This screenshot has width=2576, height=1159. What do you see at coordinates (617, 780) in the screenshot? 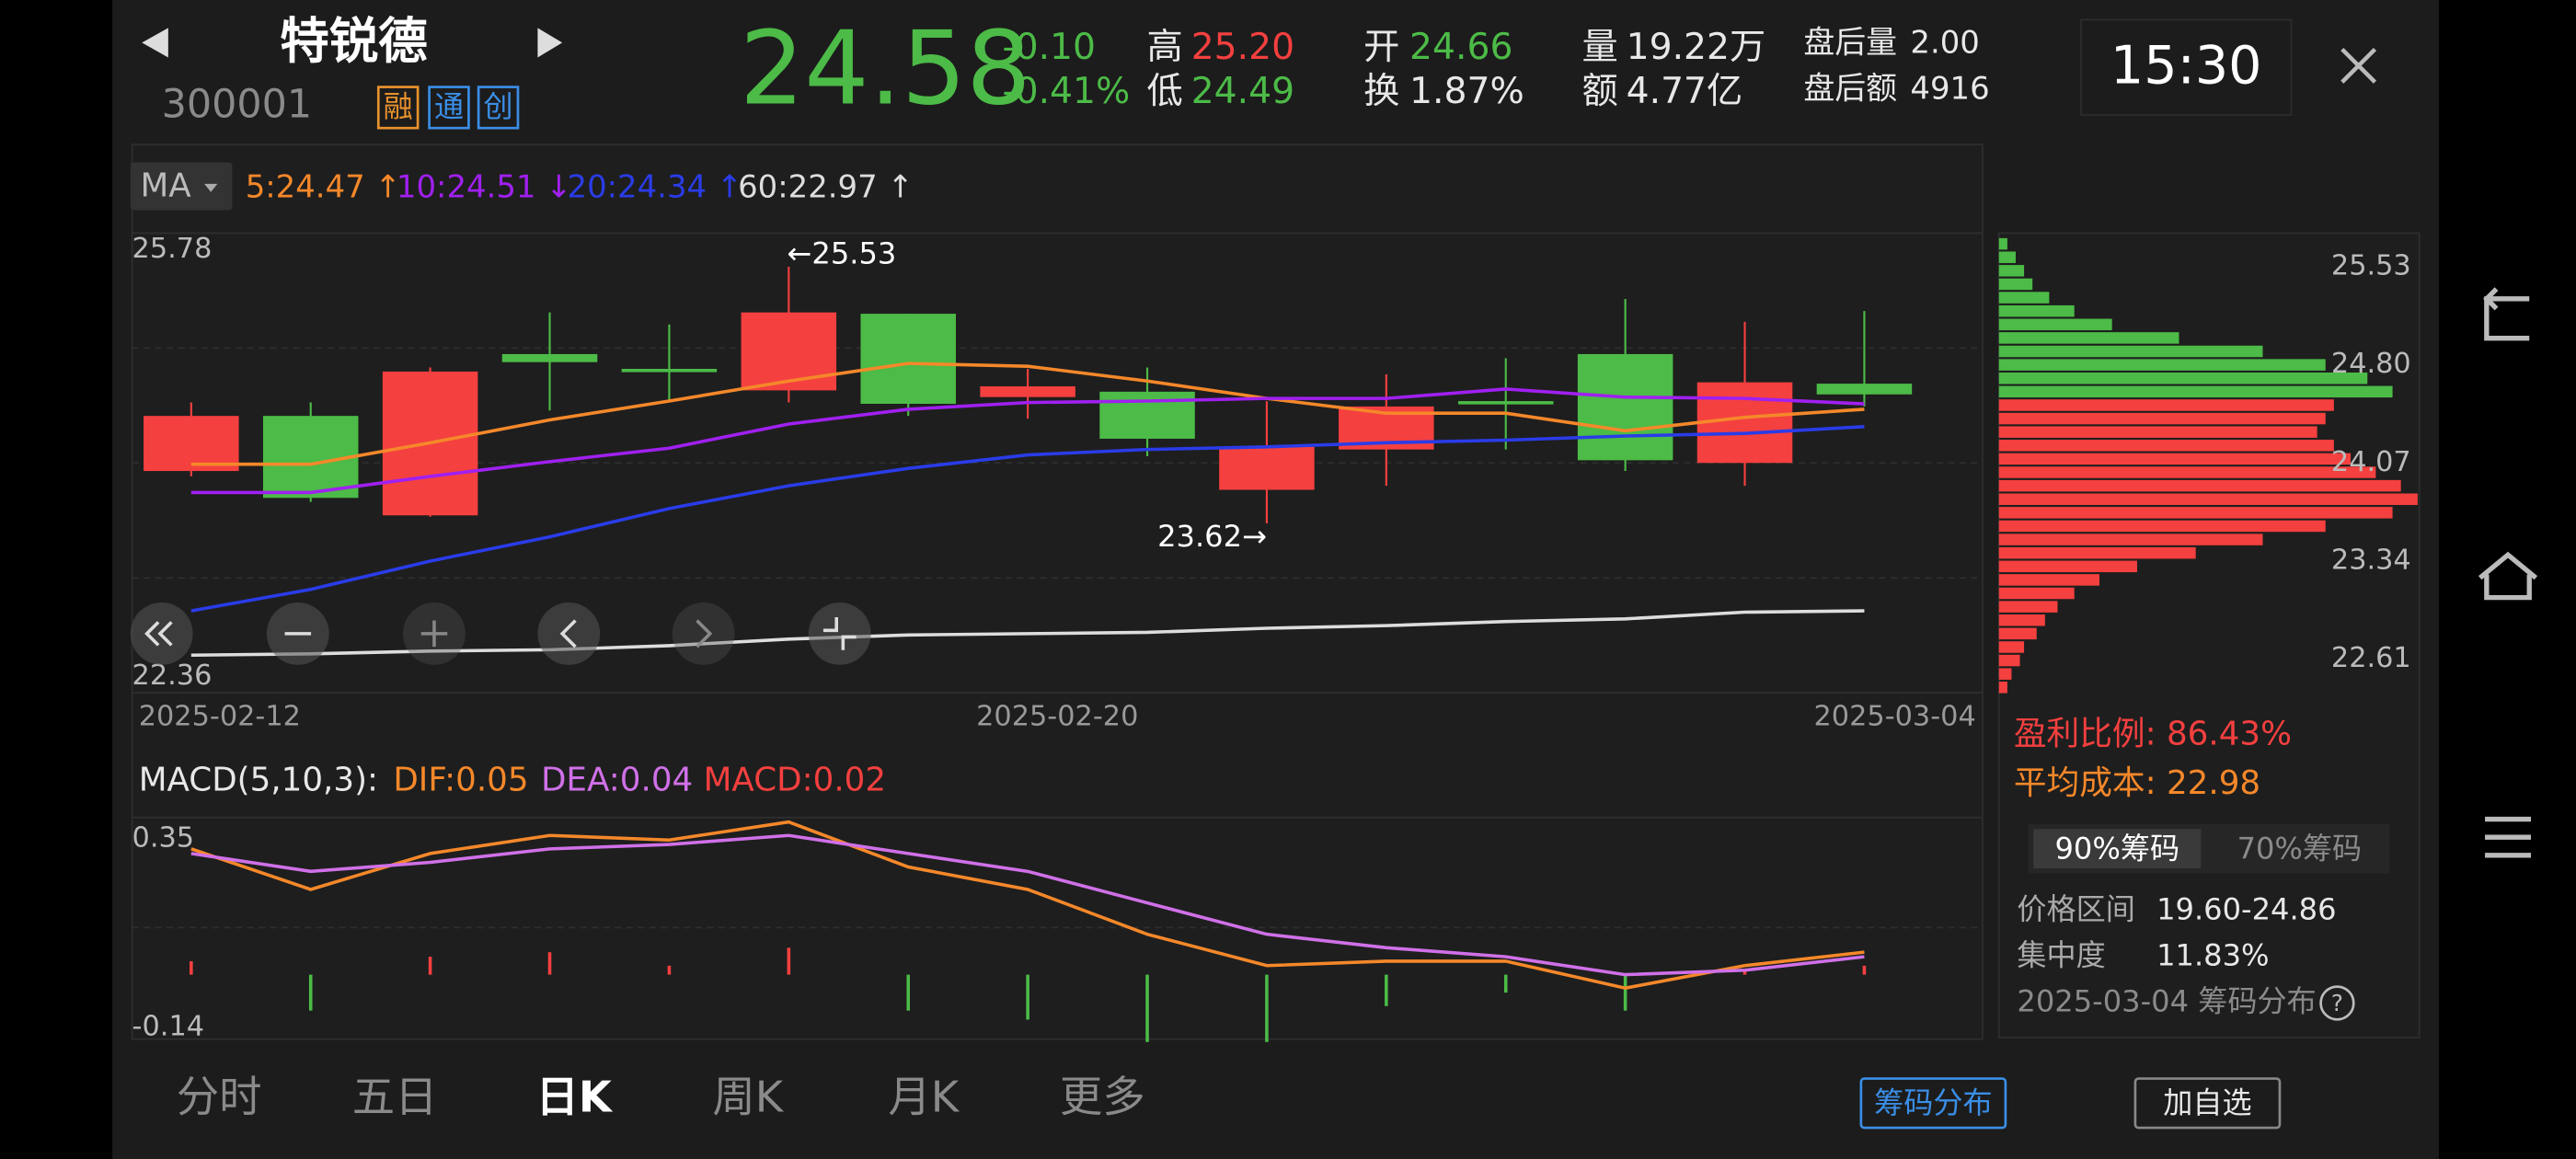
I see `macd-legend: DEA:0.04` at bounding box center [617, 780].